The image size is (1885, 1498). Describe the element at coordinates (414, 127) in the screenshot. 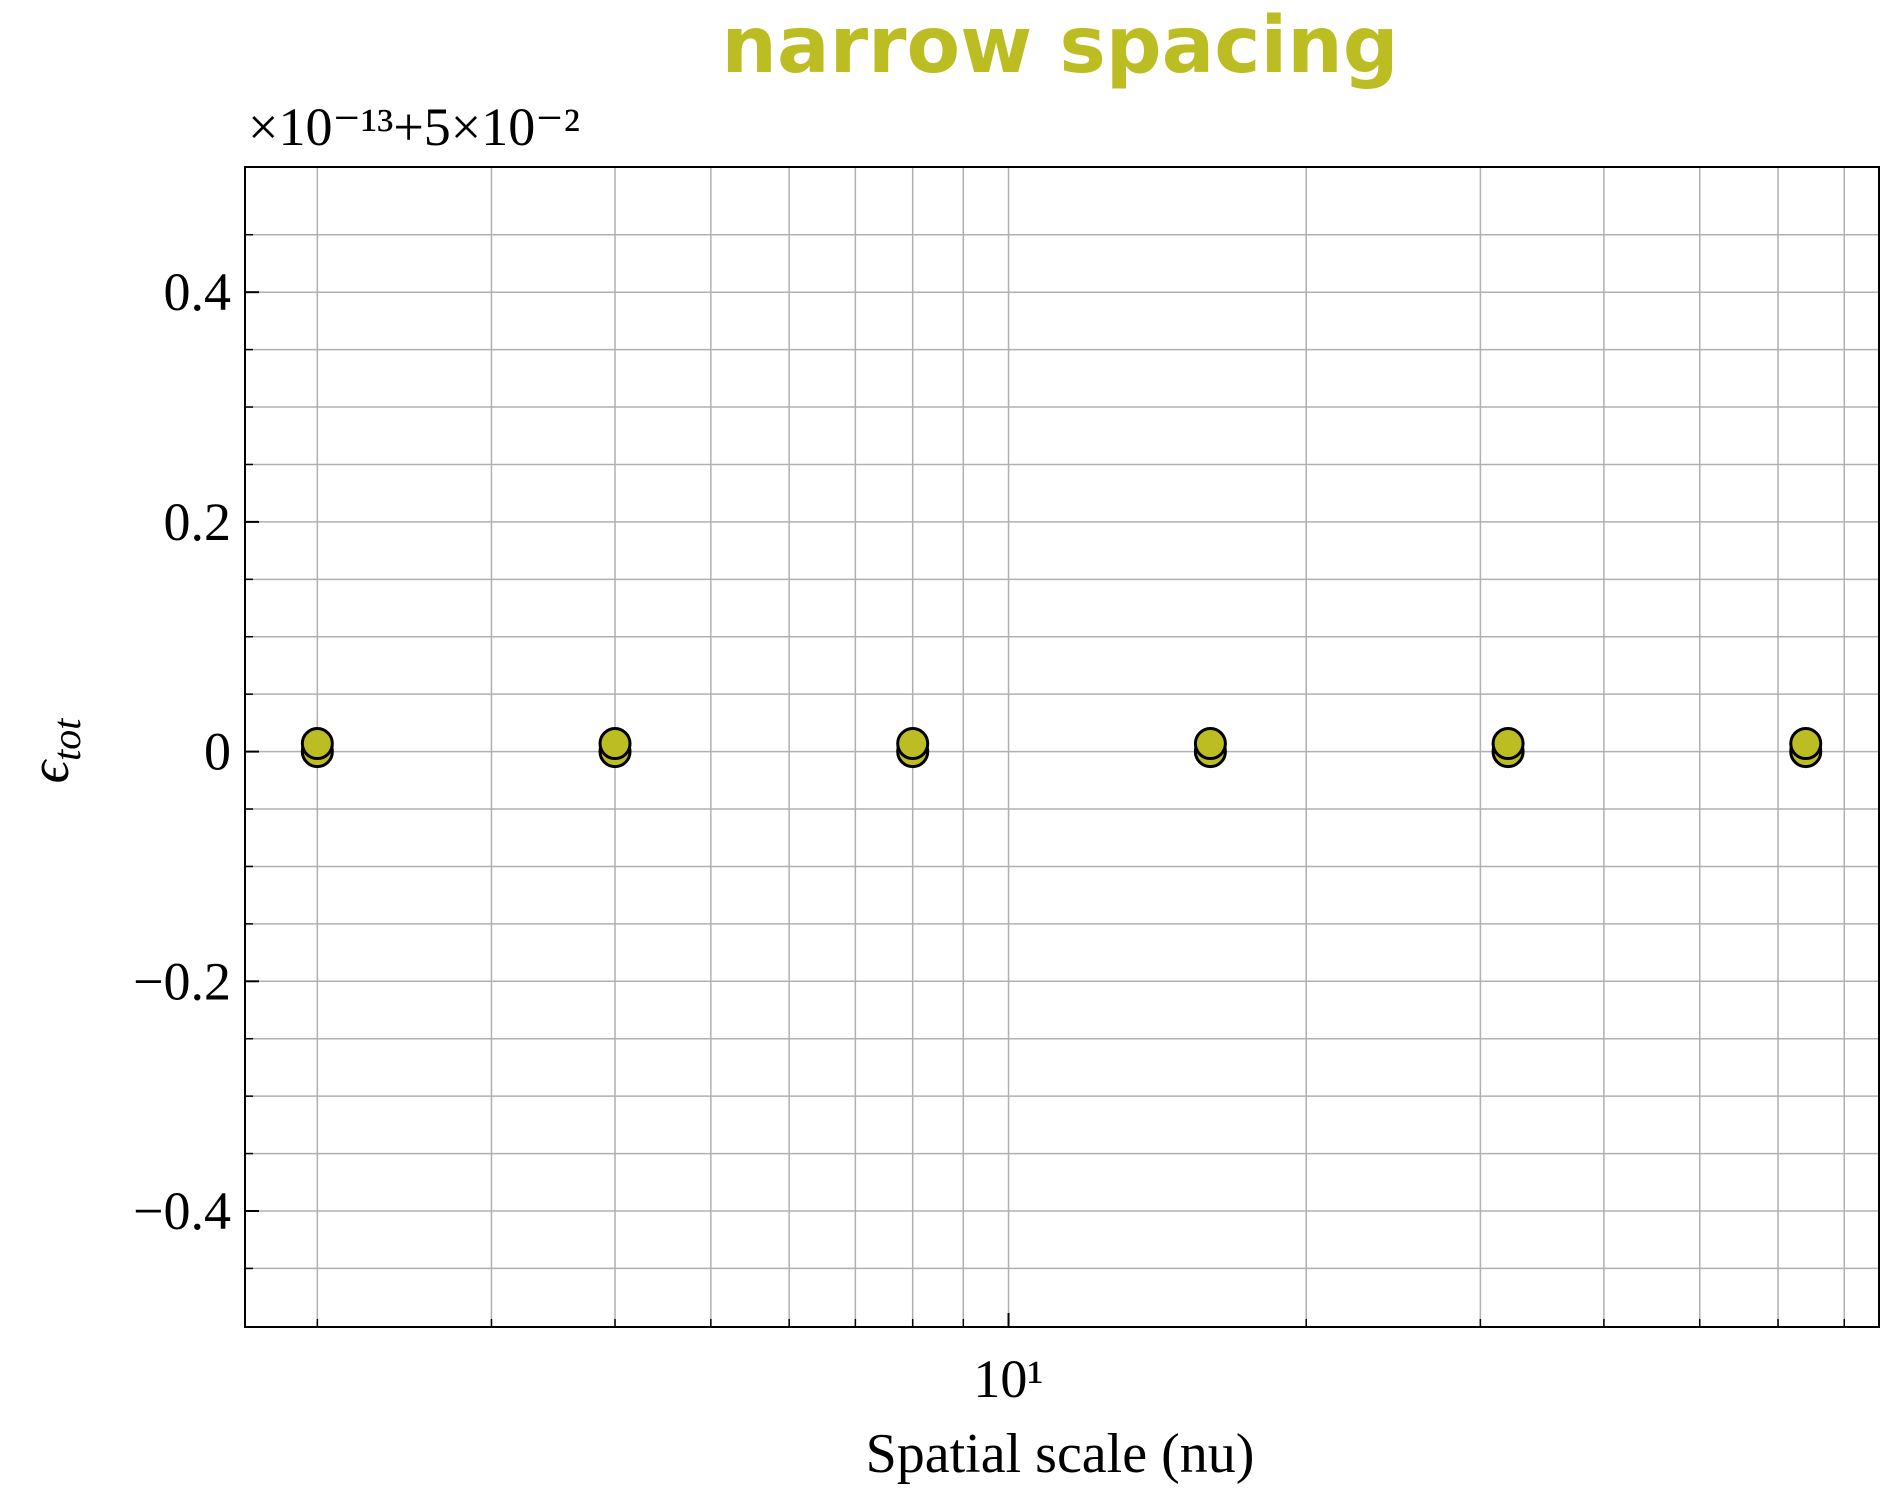

I see `offset-text: ×10⁻¹³+5×10⁻²` at that location.